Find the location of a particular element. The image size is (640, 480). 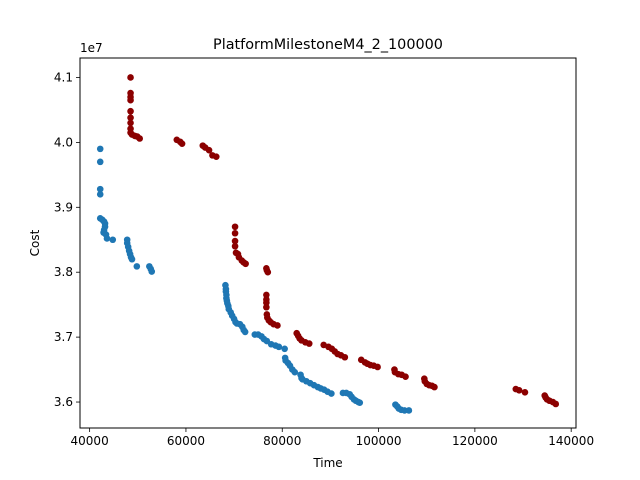

x-axis-ticks: 40000 60000 80000 100000 120000 140000 is located at coordinates (332, 438).